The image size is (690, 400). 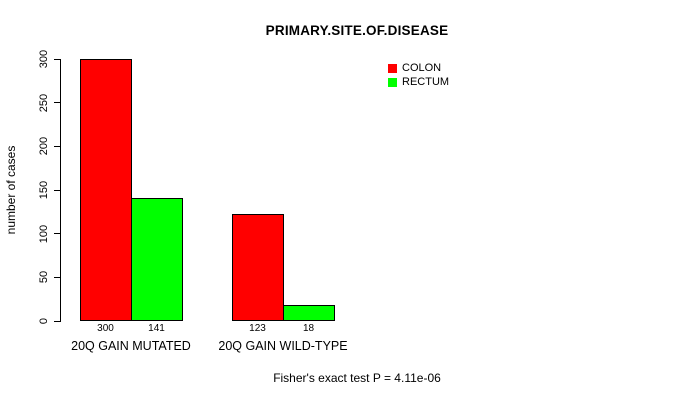 What do you see at coordinates (258, 267) in the screenshot?
I see `bar-colon-20q-gain-wild-type` at bounding box center [258, 267].